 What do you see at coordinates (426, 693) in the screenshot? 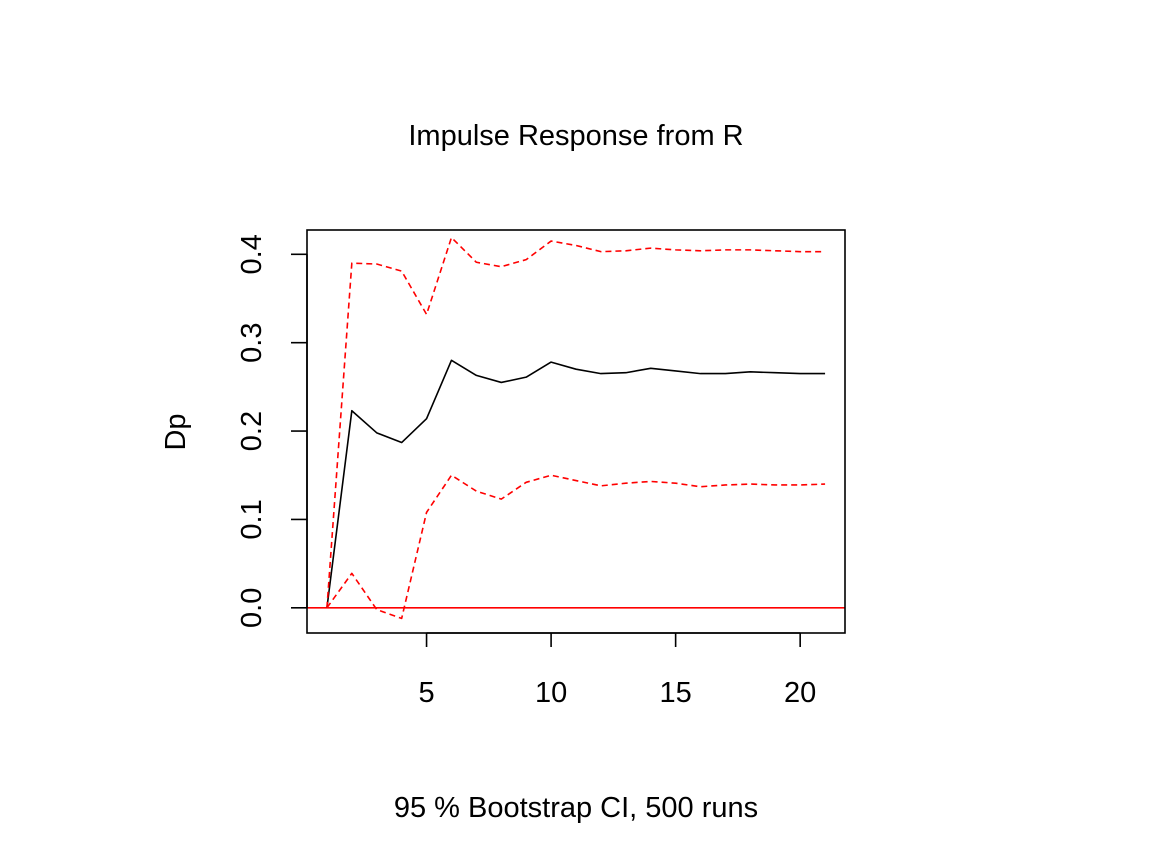
I see `x-tick-label: 5` at bounding box center [426, 693].